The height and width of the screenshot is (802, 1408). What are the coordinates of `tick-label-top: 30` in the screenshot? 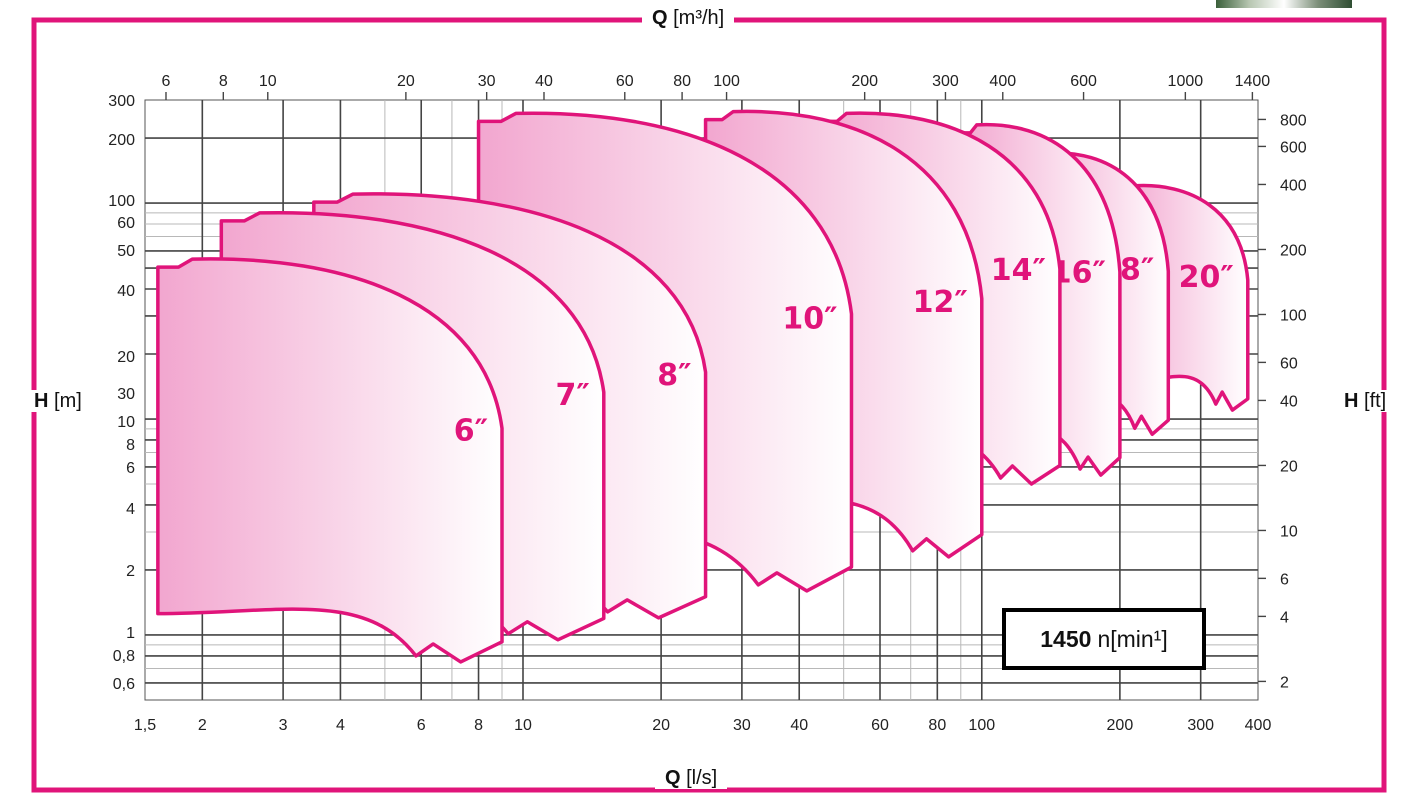 It's located at (487, 81).